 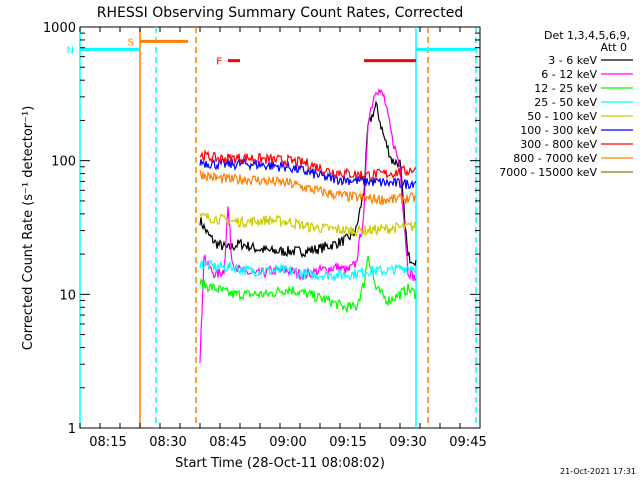 What do you see at coordinates (555, 158) in the screenshot?
I see `legend-label: 800 - 7000 keV` at bounding box center [555, 158].